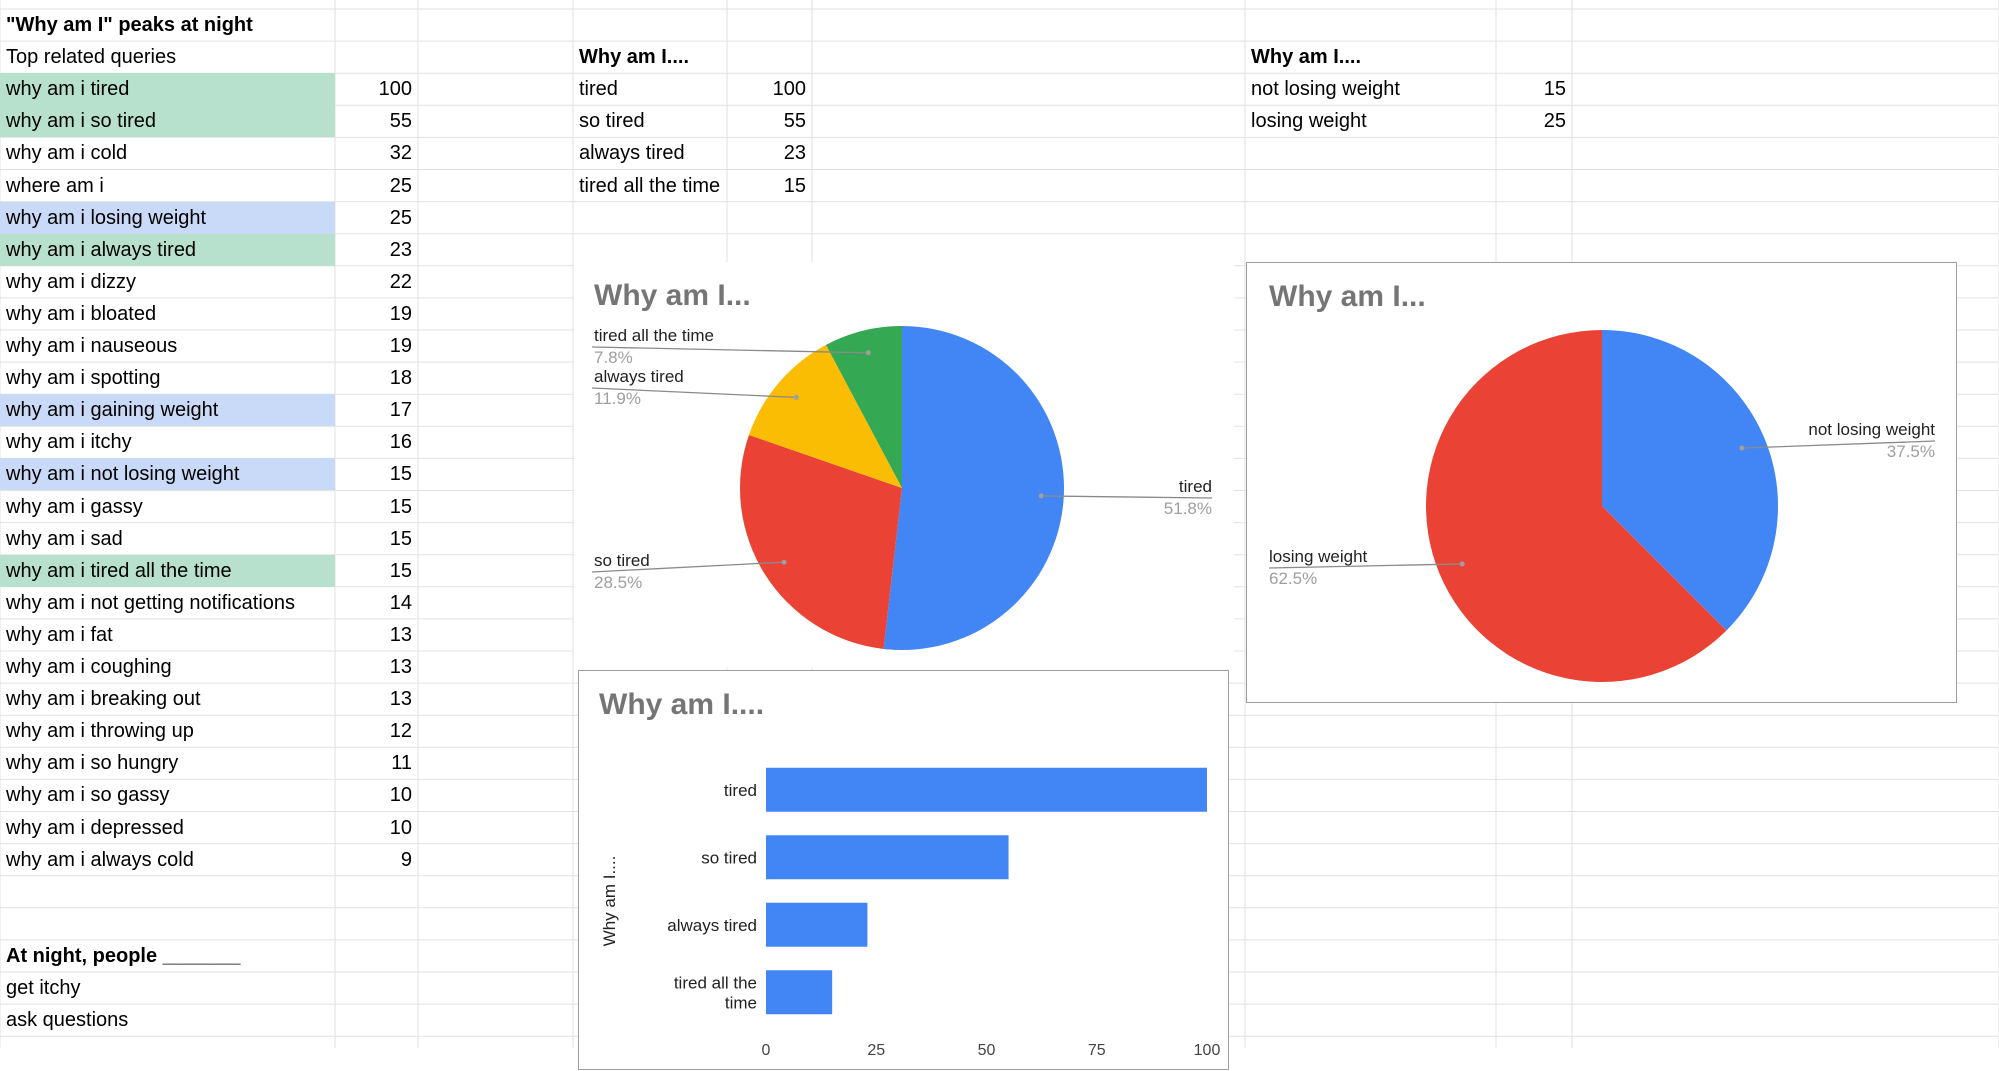 This screenshot has width=1999, height=1071. What do you see at coordinates (81, 313) in the screenshot?
I see `query-label-cell: why am i bloated` at bounding box center [81, 313].